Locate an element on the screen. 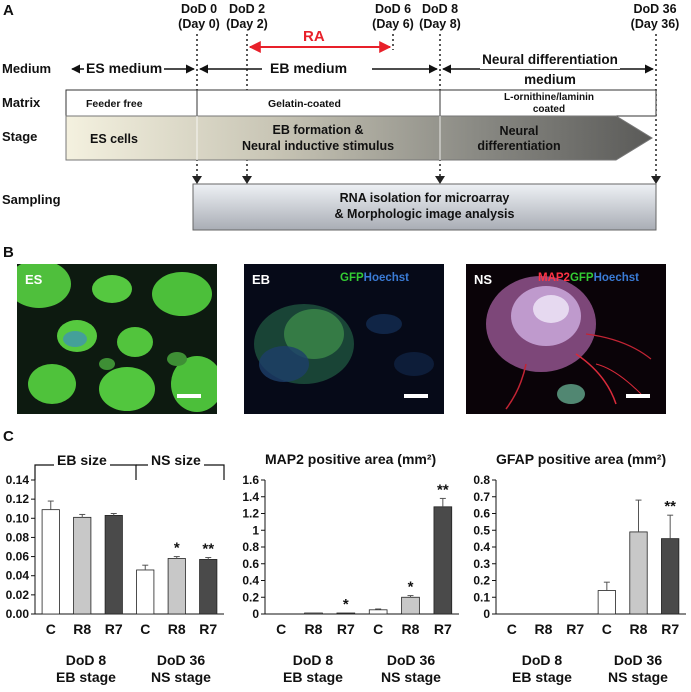 This screenshot has width=691, height=692. chart1-ytick-label: 0.10 is located at coordinates (18, 518).